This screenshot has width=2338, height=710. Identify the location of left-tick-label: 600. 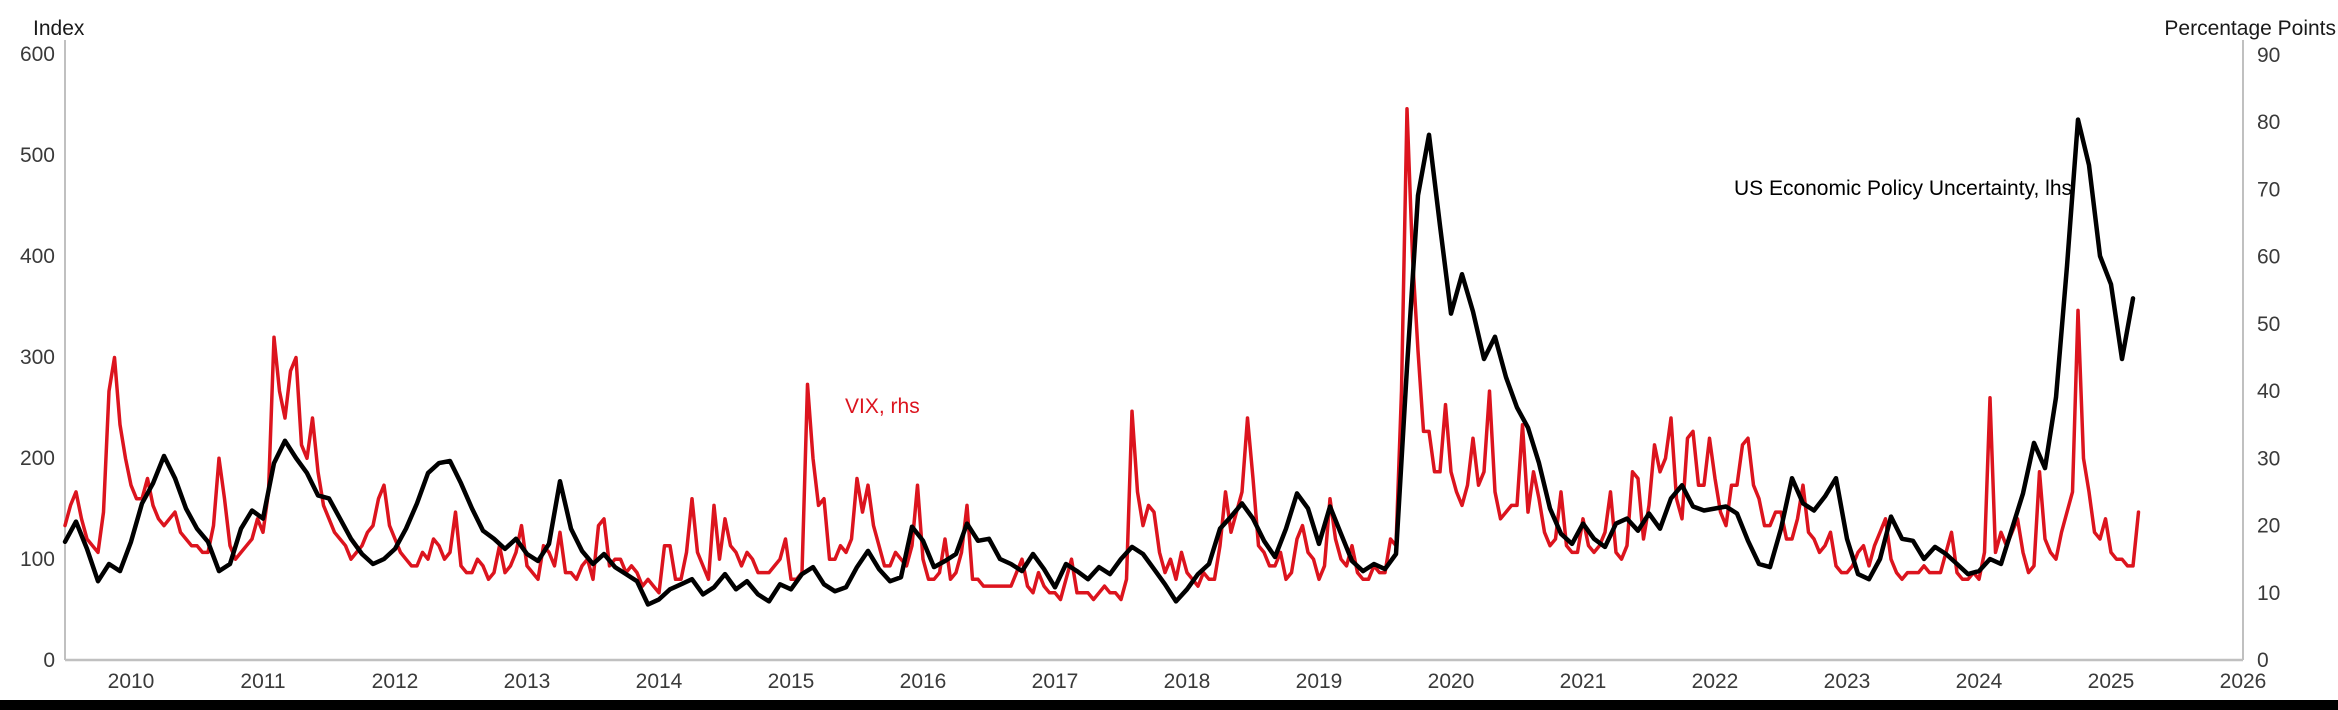
(37, 54).